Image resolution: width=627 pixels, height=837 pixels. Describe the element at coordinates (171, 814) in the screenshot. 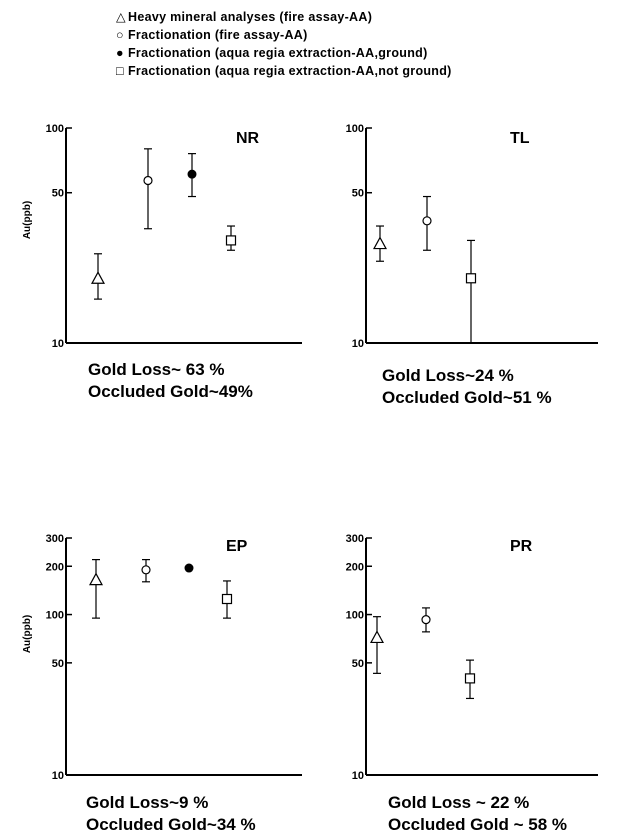

I see `ep-caption: Gold Loss~9 % Occluded Gold~34 %` at that location.